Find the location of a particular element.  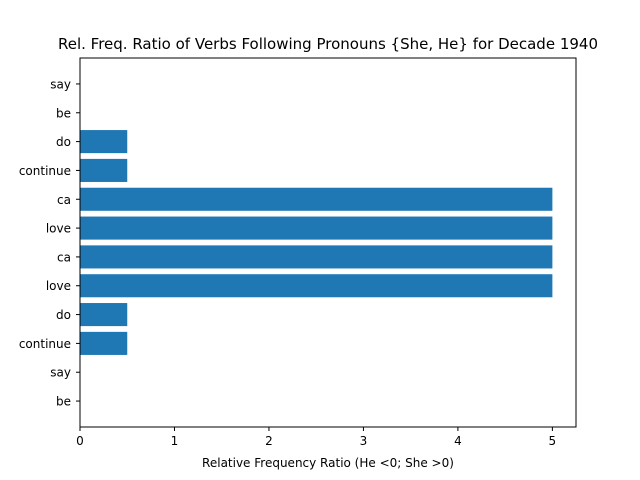

x-tick-label-1: 1 is located at coordinates (175, 441).